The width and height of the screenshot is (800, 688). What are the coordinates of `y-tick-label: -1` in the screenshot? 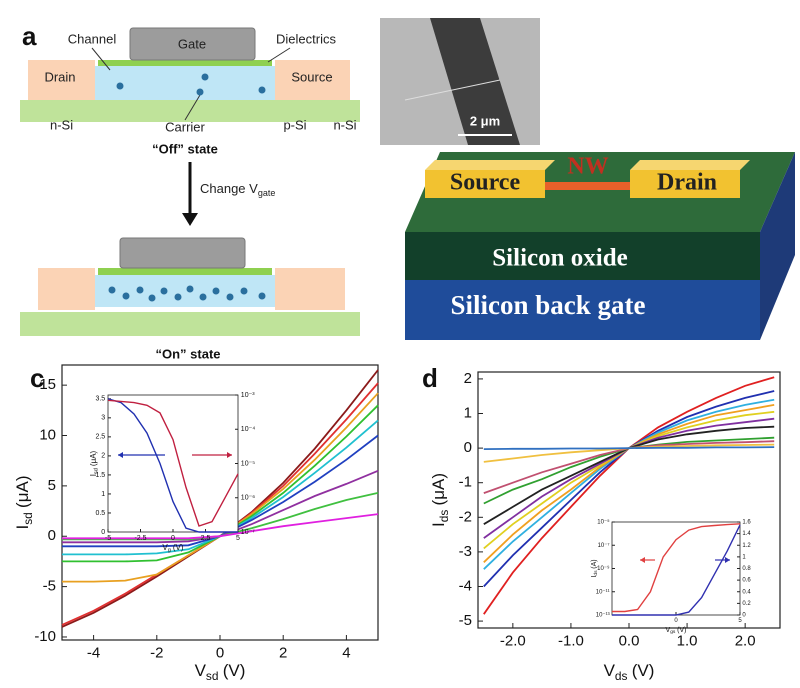 It's located at (465, 482).